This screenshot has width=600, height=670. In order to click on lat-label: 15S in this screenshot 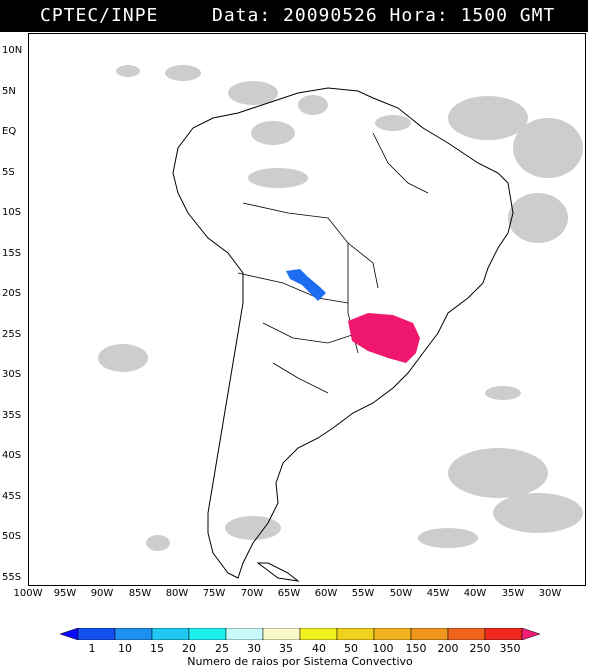, I will do `click(12, 253)`.